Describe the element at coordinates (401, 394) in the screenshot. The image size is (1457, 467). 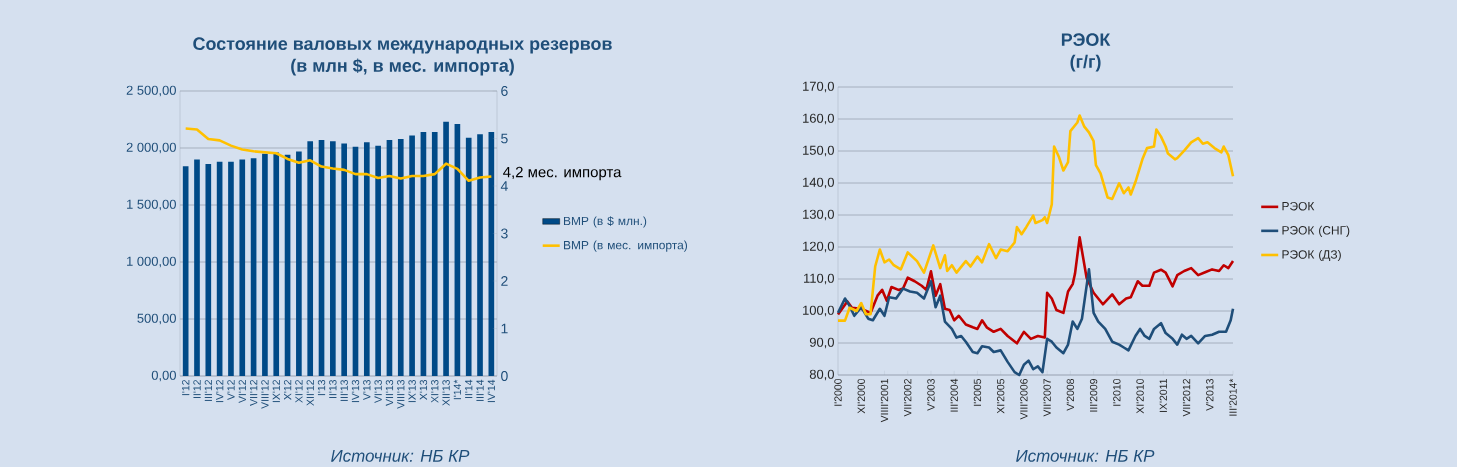
I see `x-tick-label: VIII'13` at that location.